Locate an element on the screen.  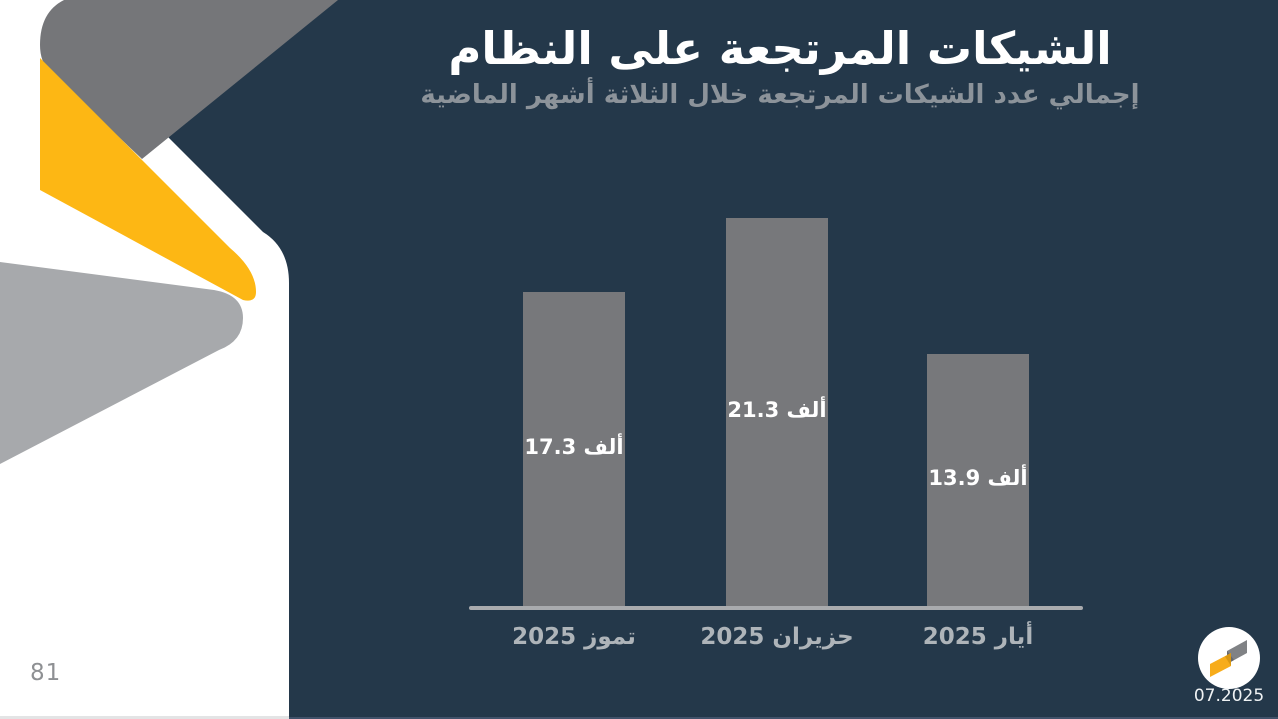
category-label-1: حزيران 2025 is located at coordinates (777, 637).